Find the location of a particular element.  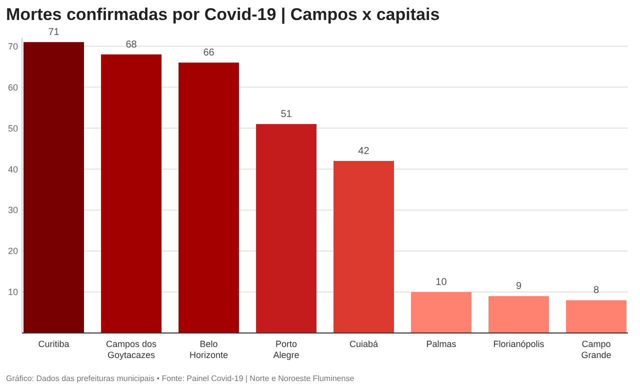

x-tick-label: Curitiba is located at coordinates (54, 344).